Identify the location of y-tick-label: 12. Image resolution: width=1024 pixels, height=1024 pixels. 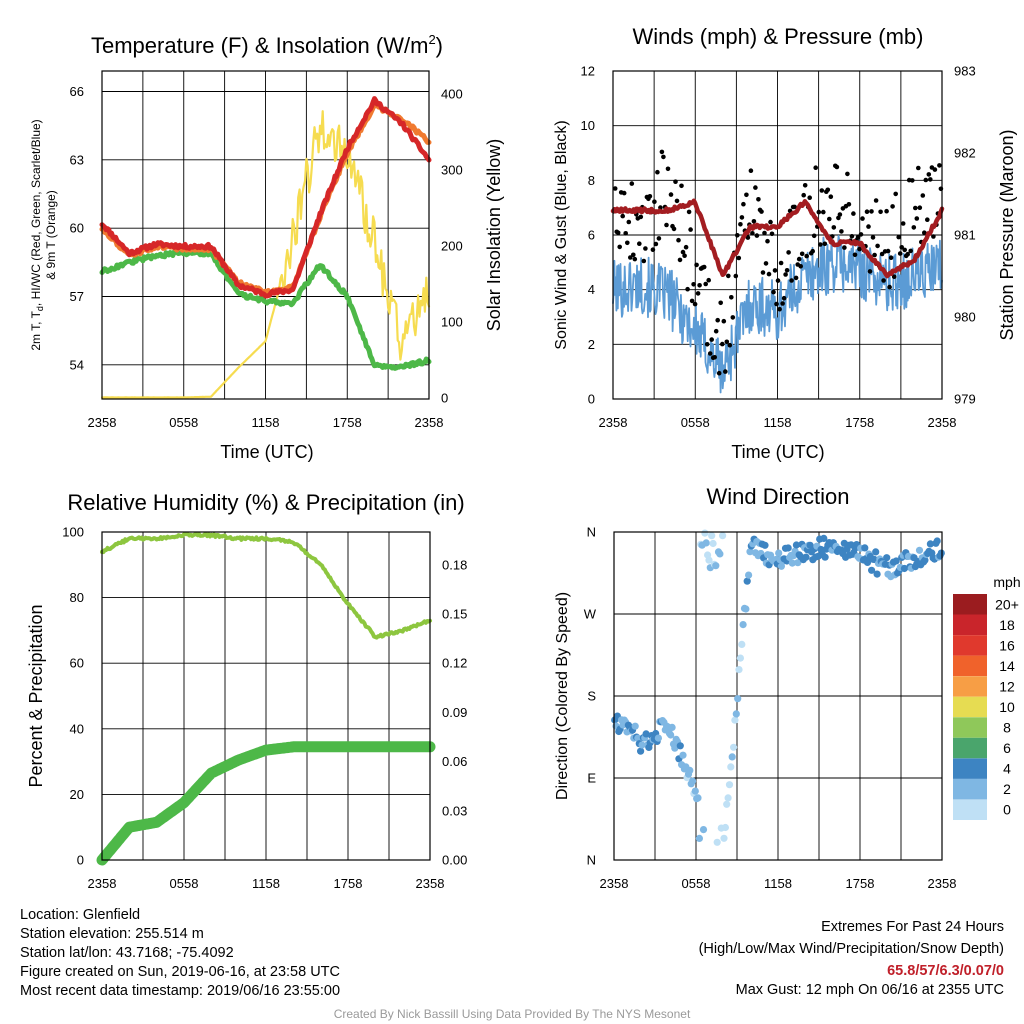
(588, 71).